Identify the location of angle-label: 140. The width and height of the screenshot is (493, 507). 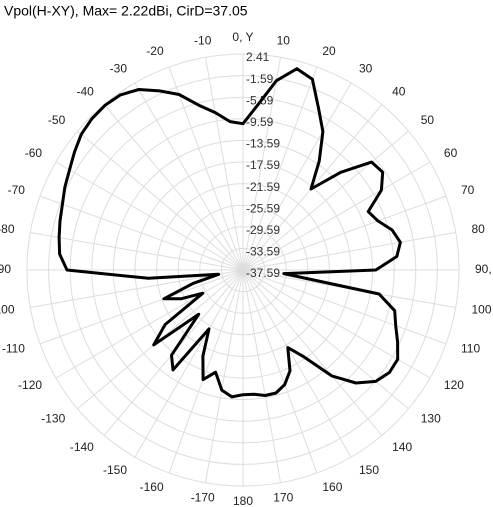
(402, 447).